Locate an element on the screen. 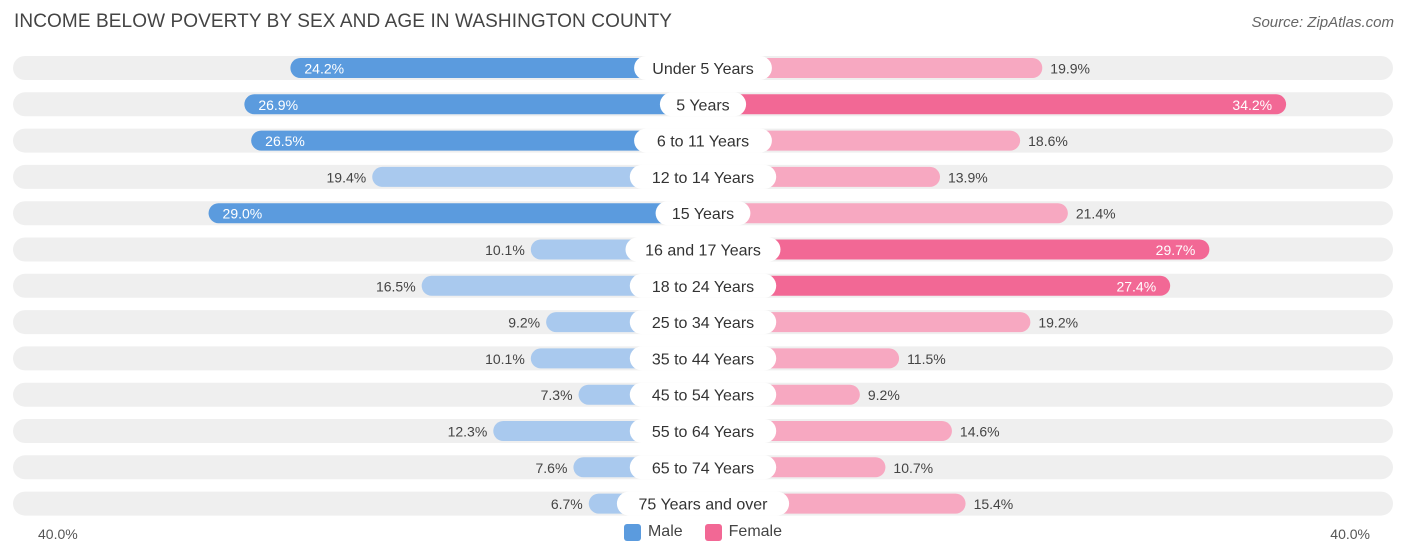 The width and height of the screenshot is (1406, 559). chart-row: 26.9% 34.2% 5 Years is located at coordinates (703, 104).